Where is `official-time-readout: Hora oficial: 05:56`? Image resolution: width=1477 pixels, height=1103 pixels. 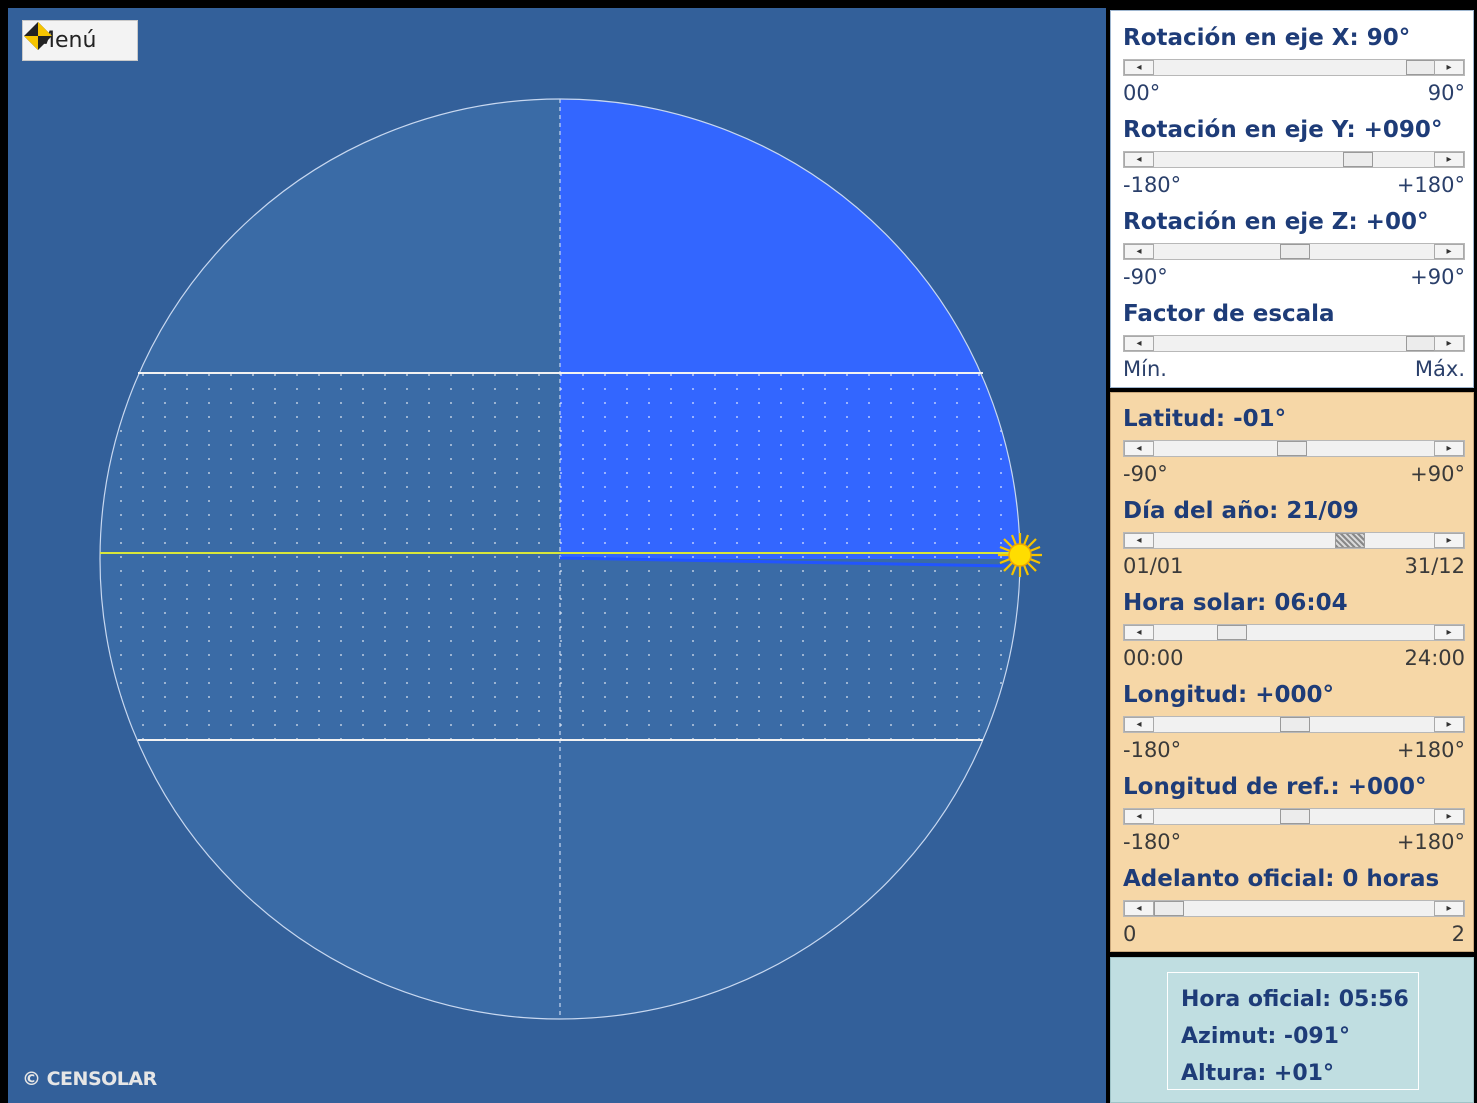
official-time-readout: Hora oficial: 05:56 is located at coordinates (1299, 999).